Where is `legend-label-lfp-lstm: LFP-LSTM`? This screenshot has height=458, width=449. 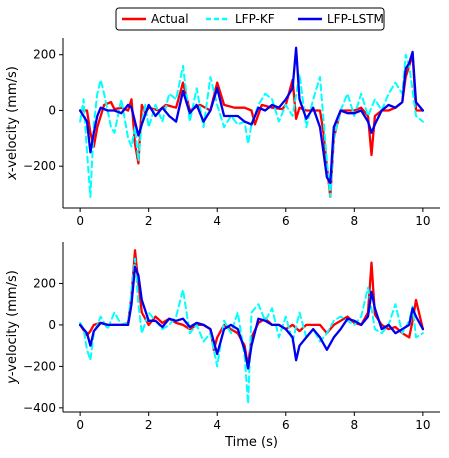
legend-label-lfp-lstm: LFP-LSTM is located at coordinates (355, 19).